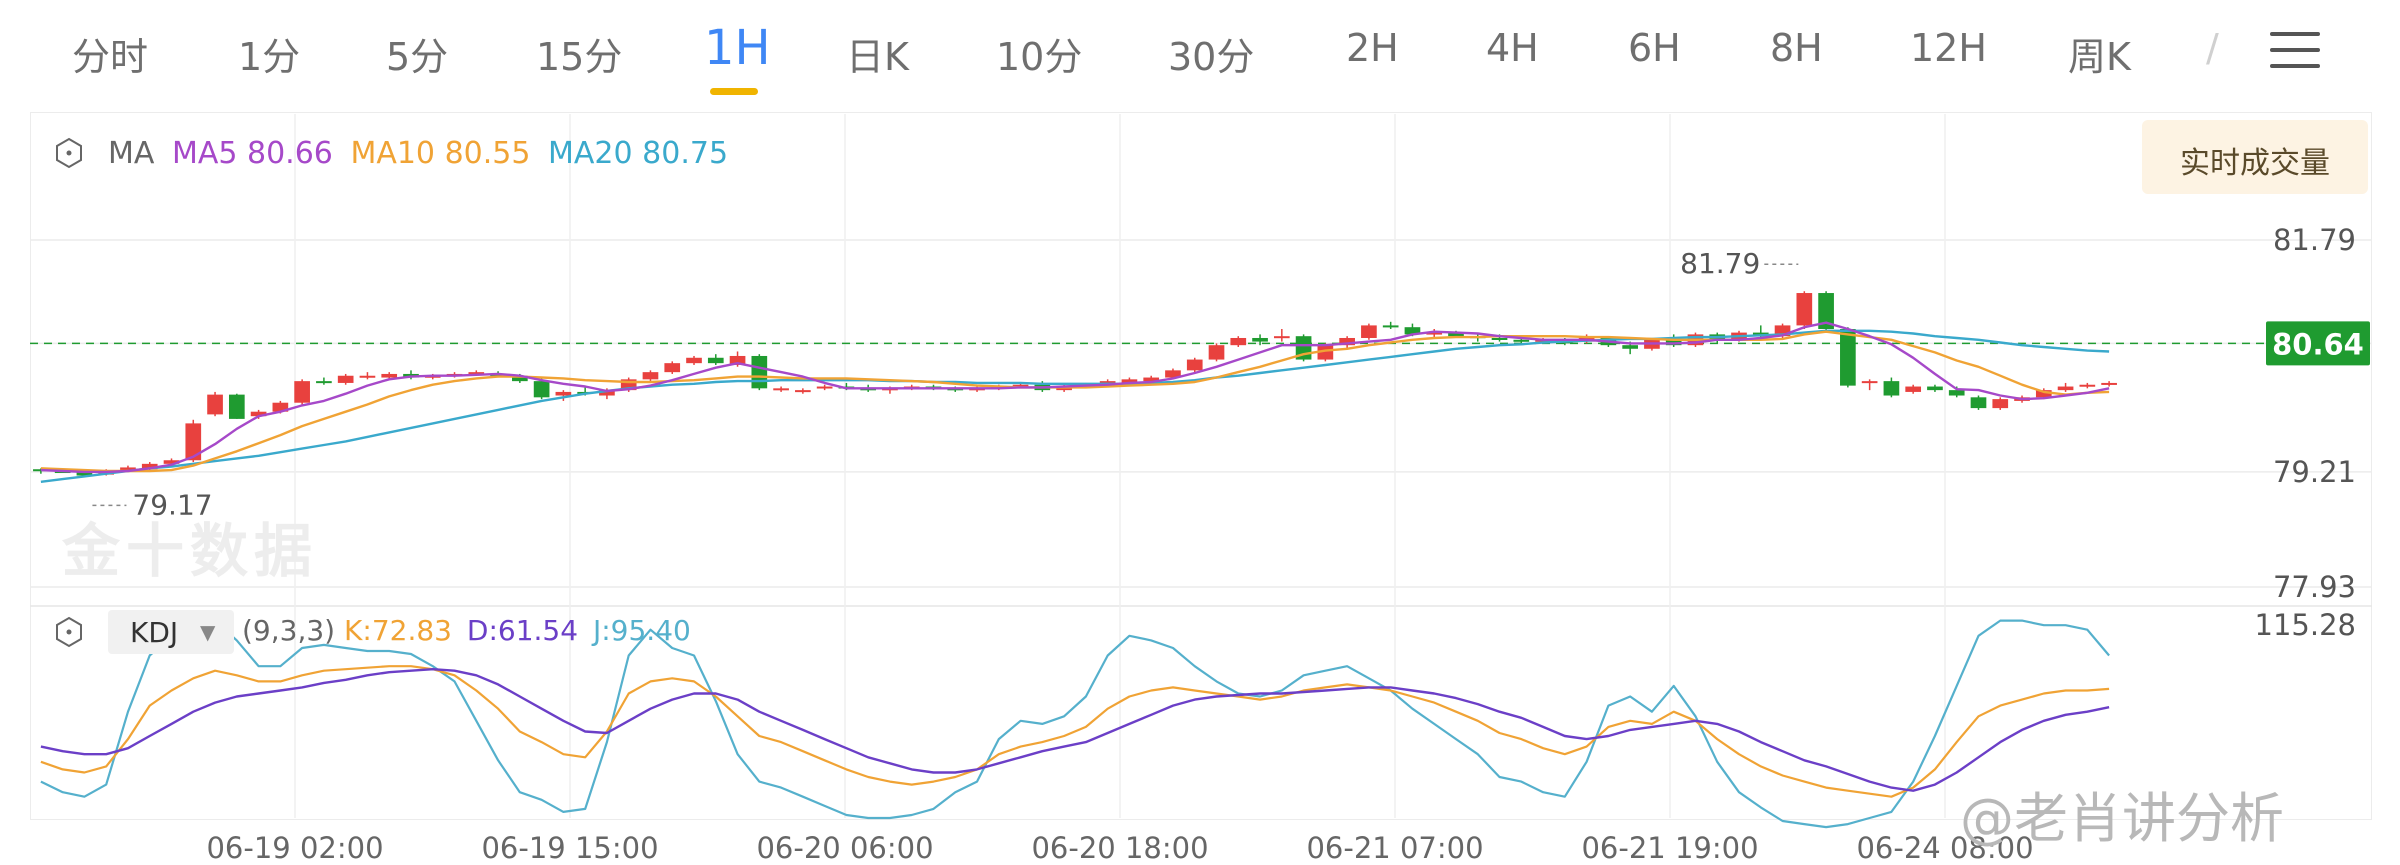 The width and height of the screenshot is (2400, 865). I want to click on current-price-tag, so click(2318, 343).